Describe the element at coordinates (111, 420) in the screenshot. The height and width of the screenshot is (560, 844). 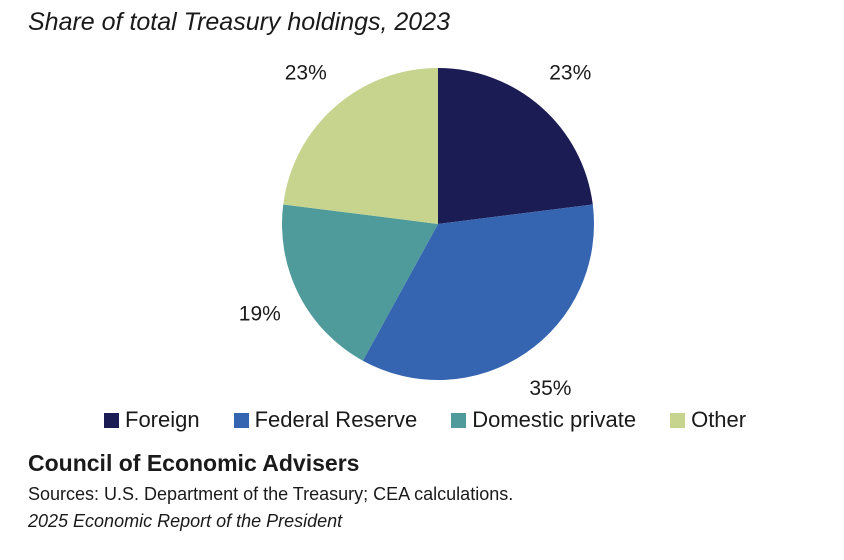
I see `legend-swatch-foreign` at that location.